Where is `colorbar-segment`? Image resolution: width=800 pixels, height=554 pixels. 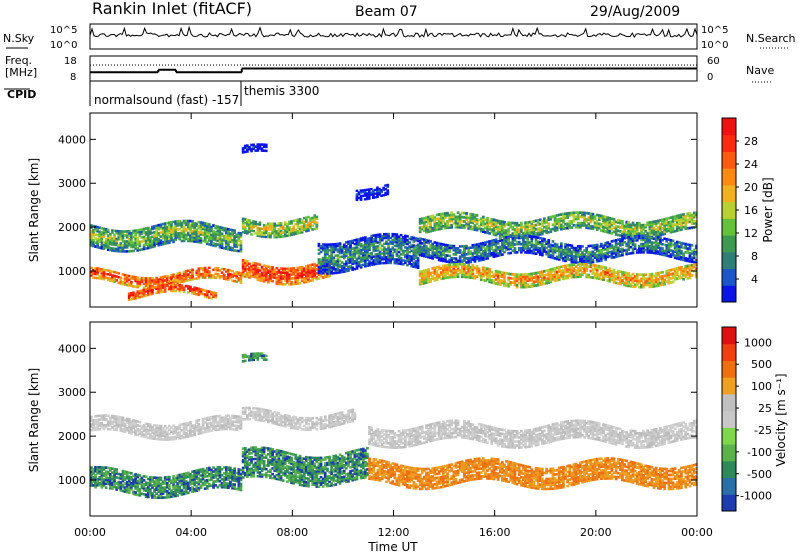
colorbar-segment is located at coordinates (729, 160).